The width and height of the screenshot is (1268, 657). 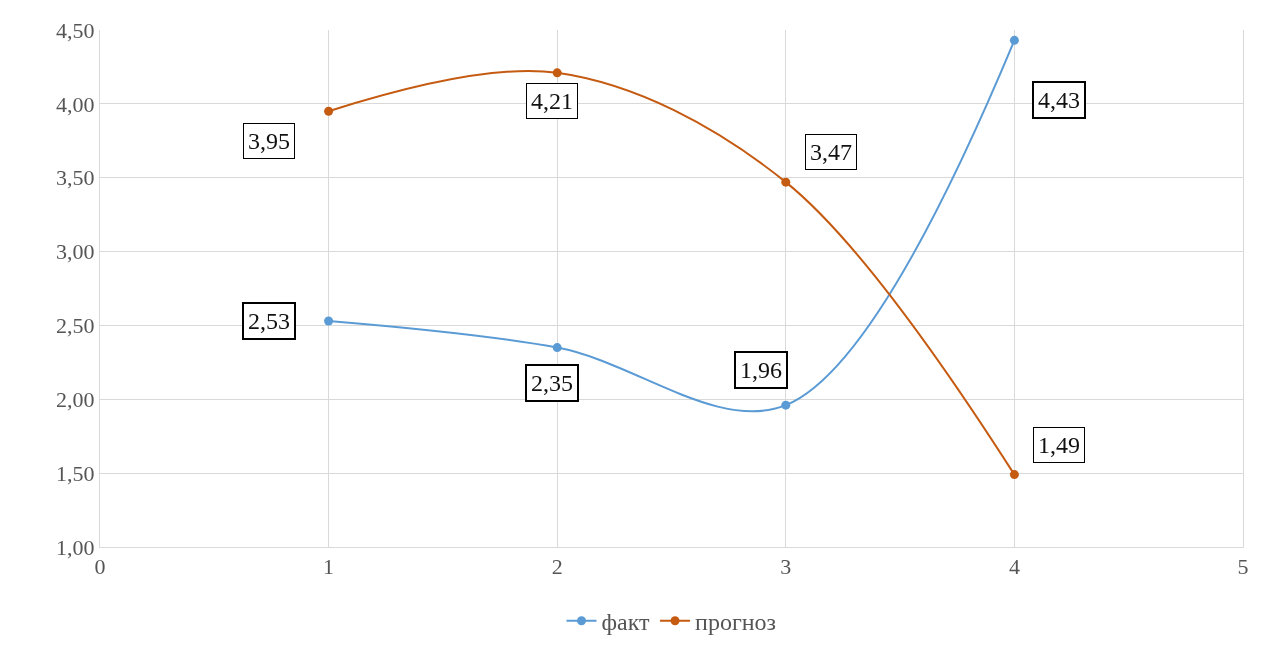 What do you see at coordinates (1243, 567) in the screenshot?
I see `x-tick-label: 5` at bounding box center [1243, 567].